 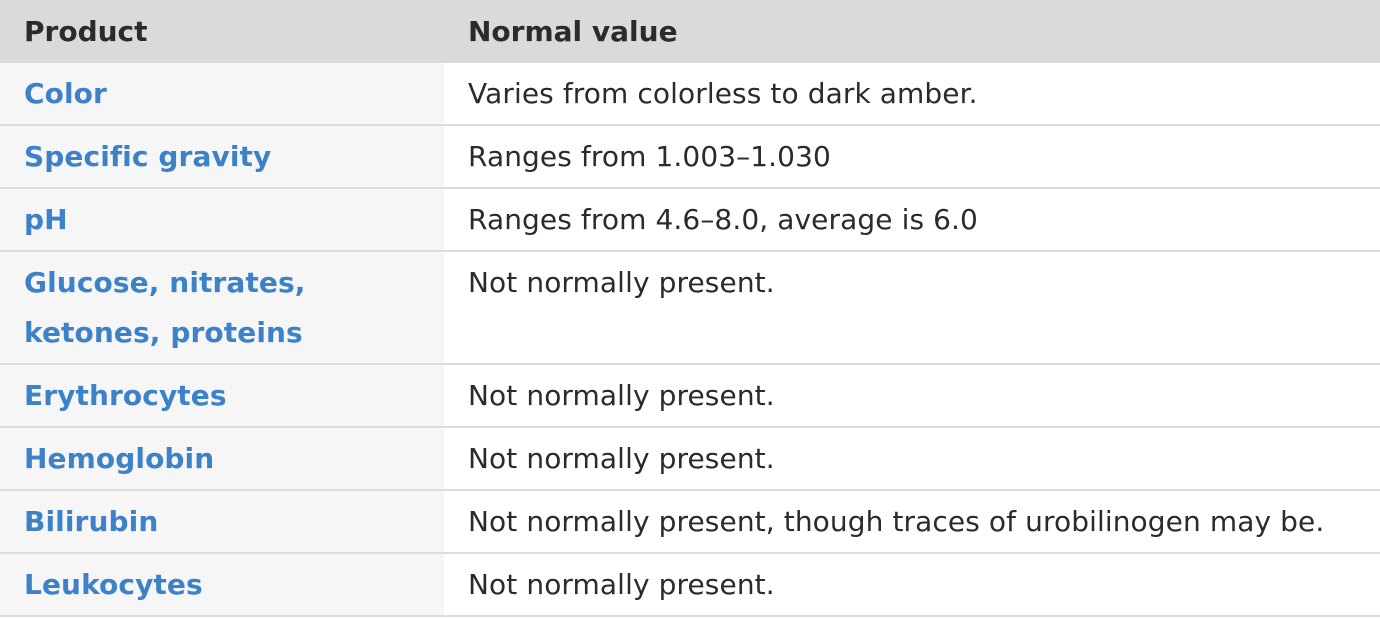 I want to click on table-row: Erythrocytes Not normally present., so click(x=690, y=396).